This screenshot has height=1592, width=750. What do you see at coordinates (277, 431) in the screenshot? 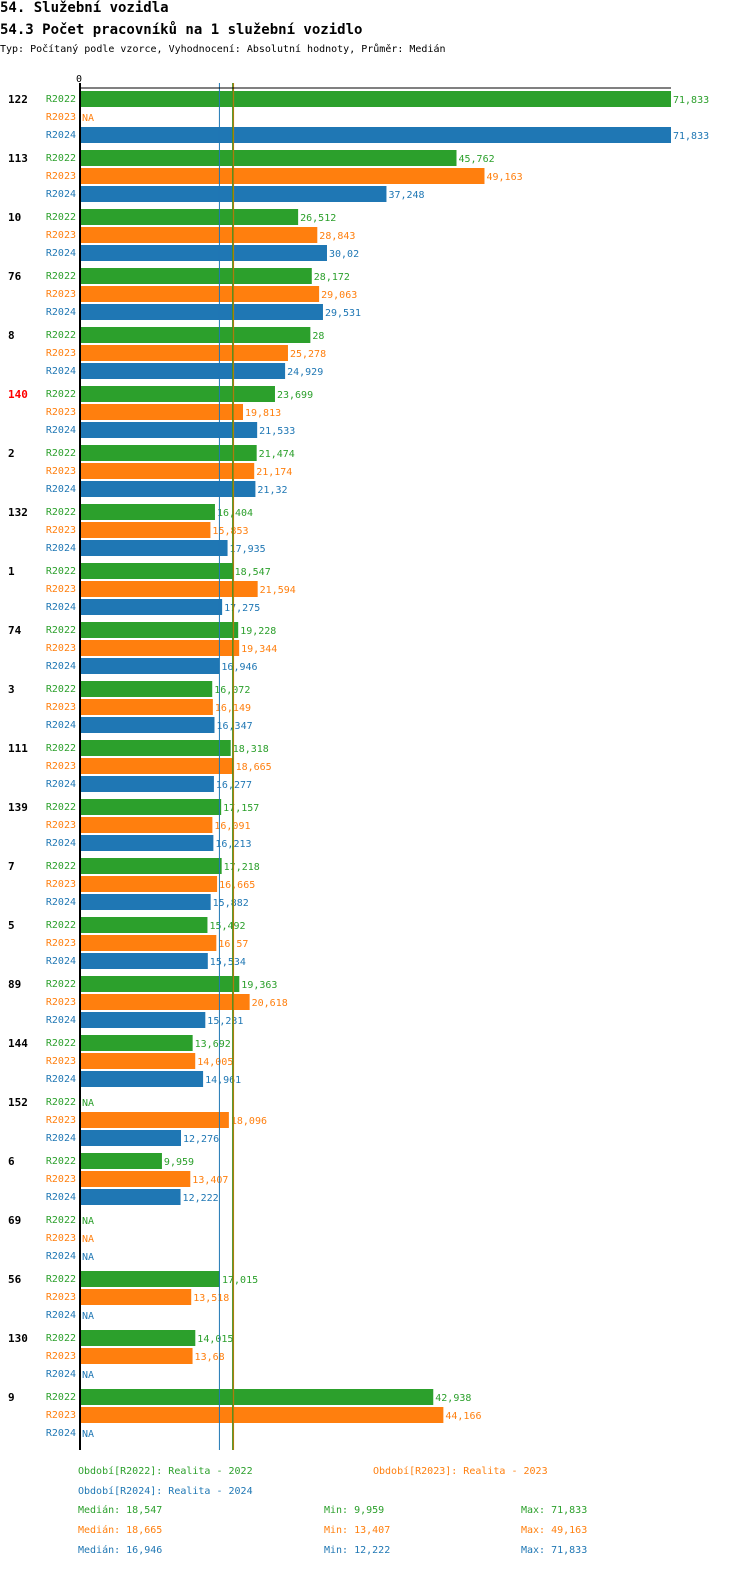
I see `data-label: 21,533` at bounding box center [277, 431].